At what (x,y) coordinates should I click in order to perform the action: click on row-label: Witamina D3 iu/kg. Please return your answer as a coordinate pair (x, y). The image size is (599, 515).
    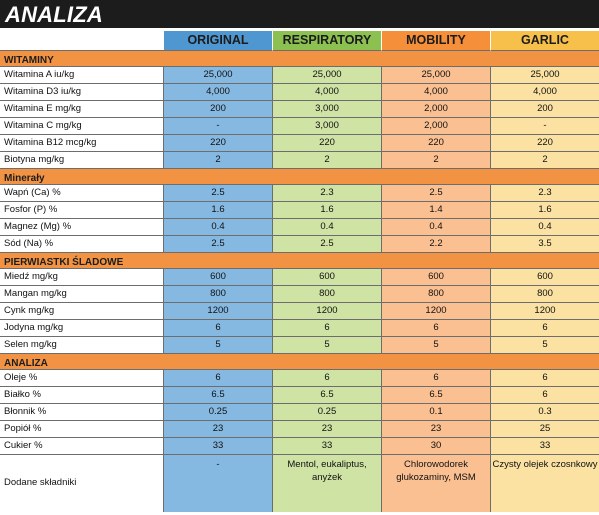
    Looking at the image, I should click on (82, 92).